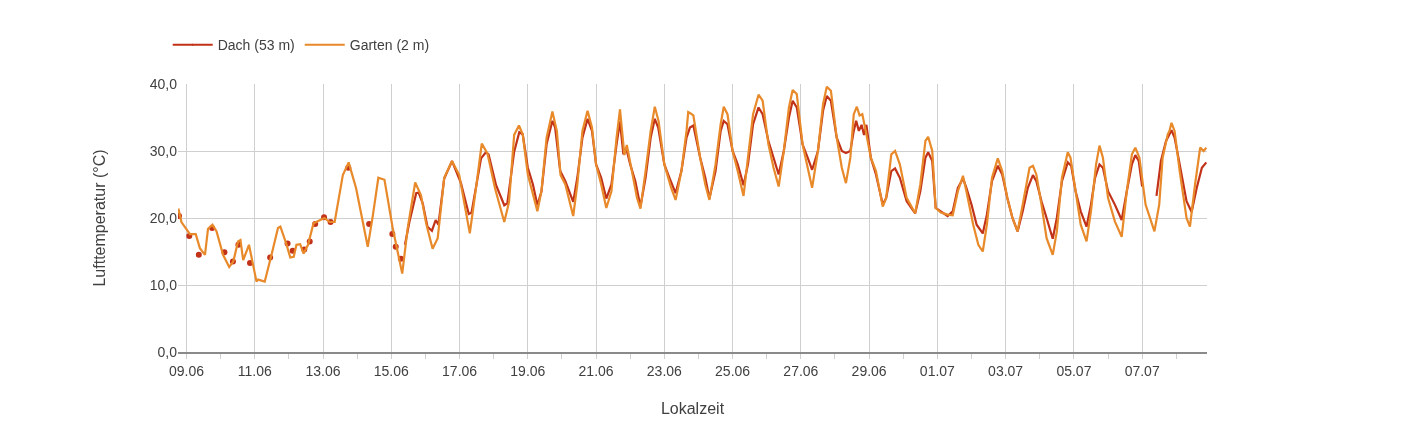 Image resolution: width=1421 pixels, height=435 pixels. I want to click on x-tick-label: 23.06, so click(664, 370).